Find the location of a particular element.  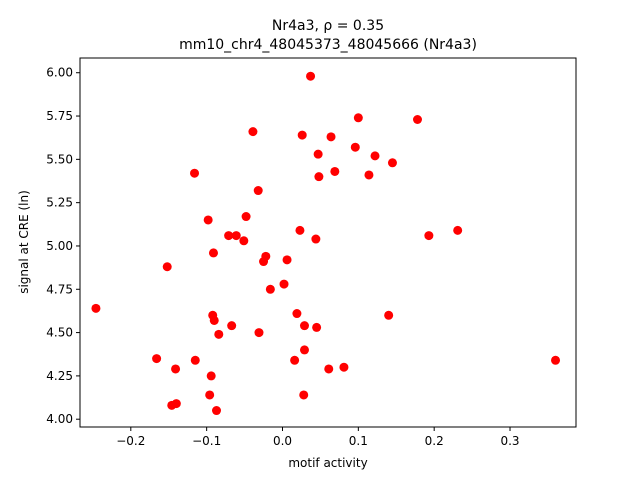

y-tick-label: 4.50 is located at coordinates (59, 333).